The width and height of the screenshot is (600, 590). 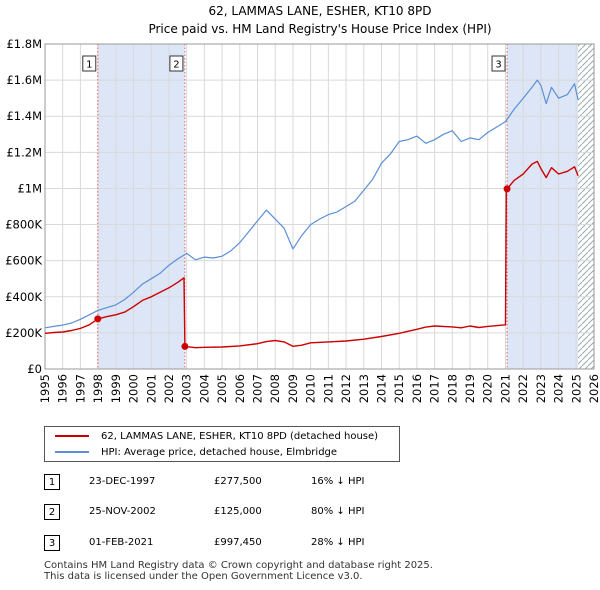 What do you see at coordinates (116, 388) in the screenshot?
I see `x-tick-label: 1999` at bounding box center [116, 388].